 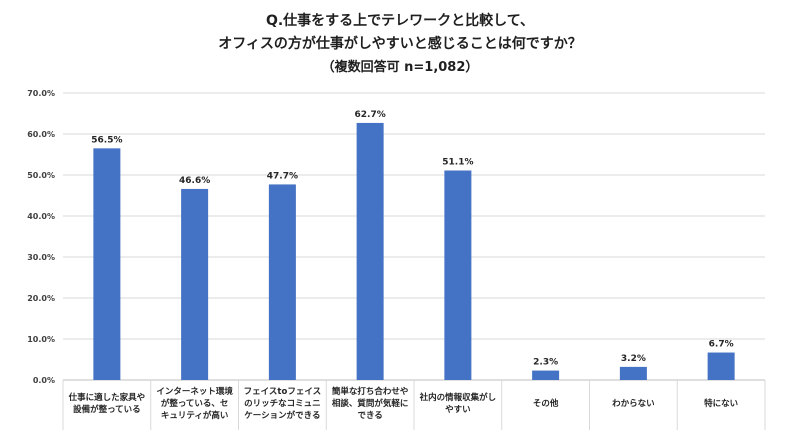 What do you see at coordinates (107, 404) in the screenshot?
I see `x-category-label: 仕事に適した家具や 設備が整っている` at bounding box center [107, 404].